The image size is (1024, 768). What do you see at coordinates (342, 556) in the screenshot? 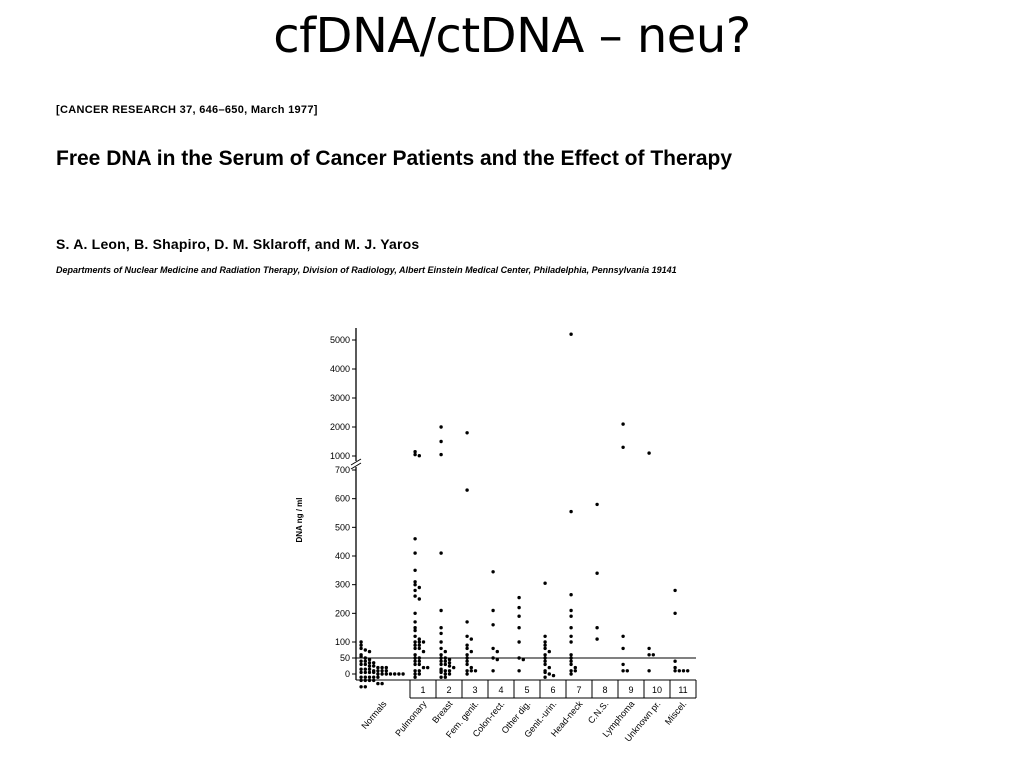
I see `y-tick-label: 400` at bounding box center [342, 556].